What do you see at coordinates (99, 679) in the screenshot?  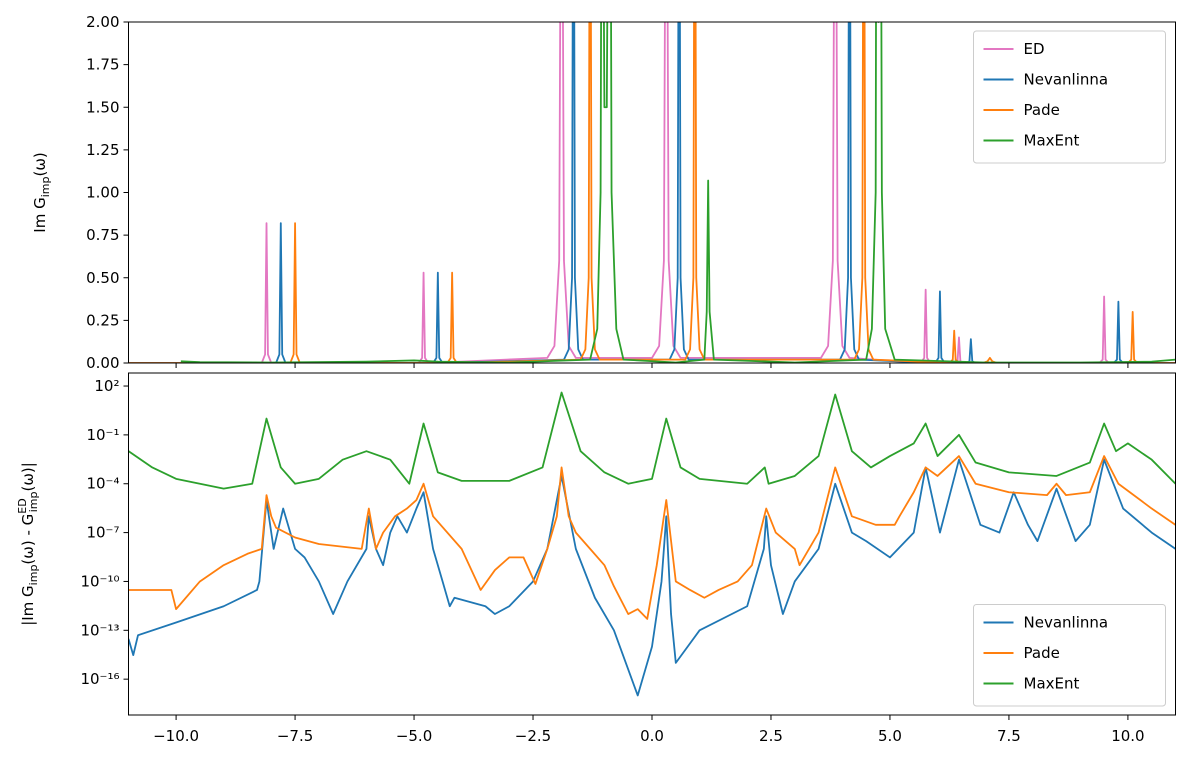 I see `y-tick-label: 10⁻¹⁶` at bounding box center [99, 679].